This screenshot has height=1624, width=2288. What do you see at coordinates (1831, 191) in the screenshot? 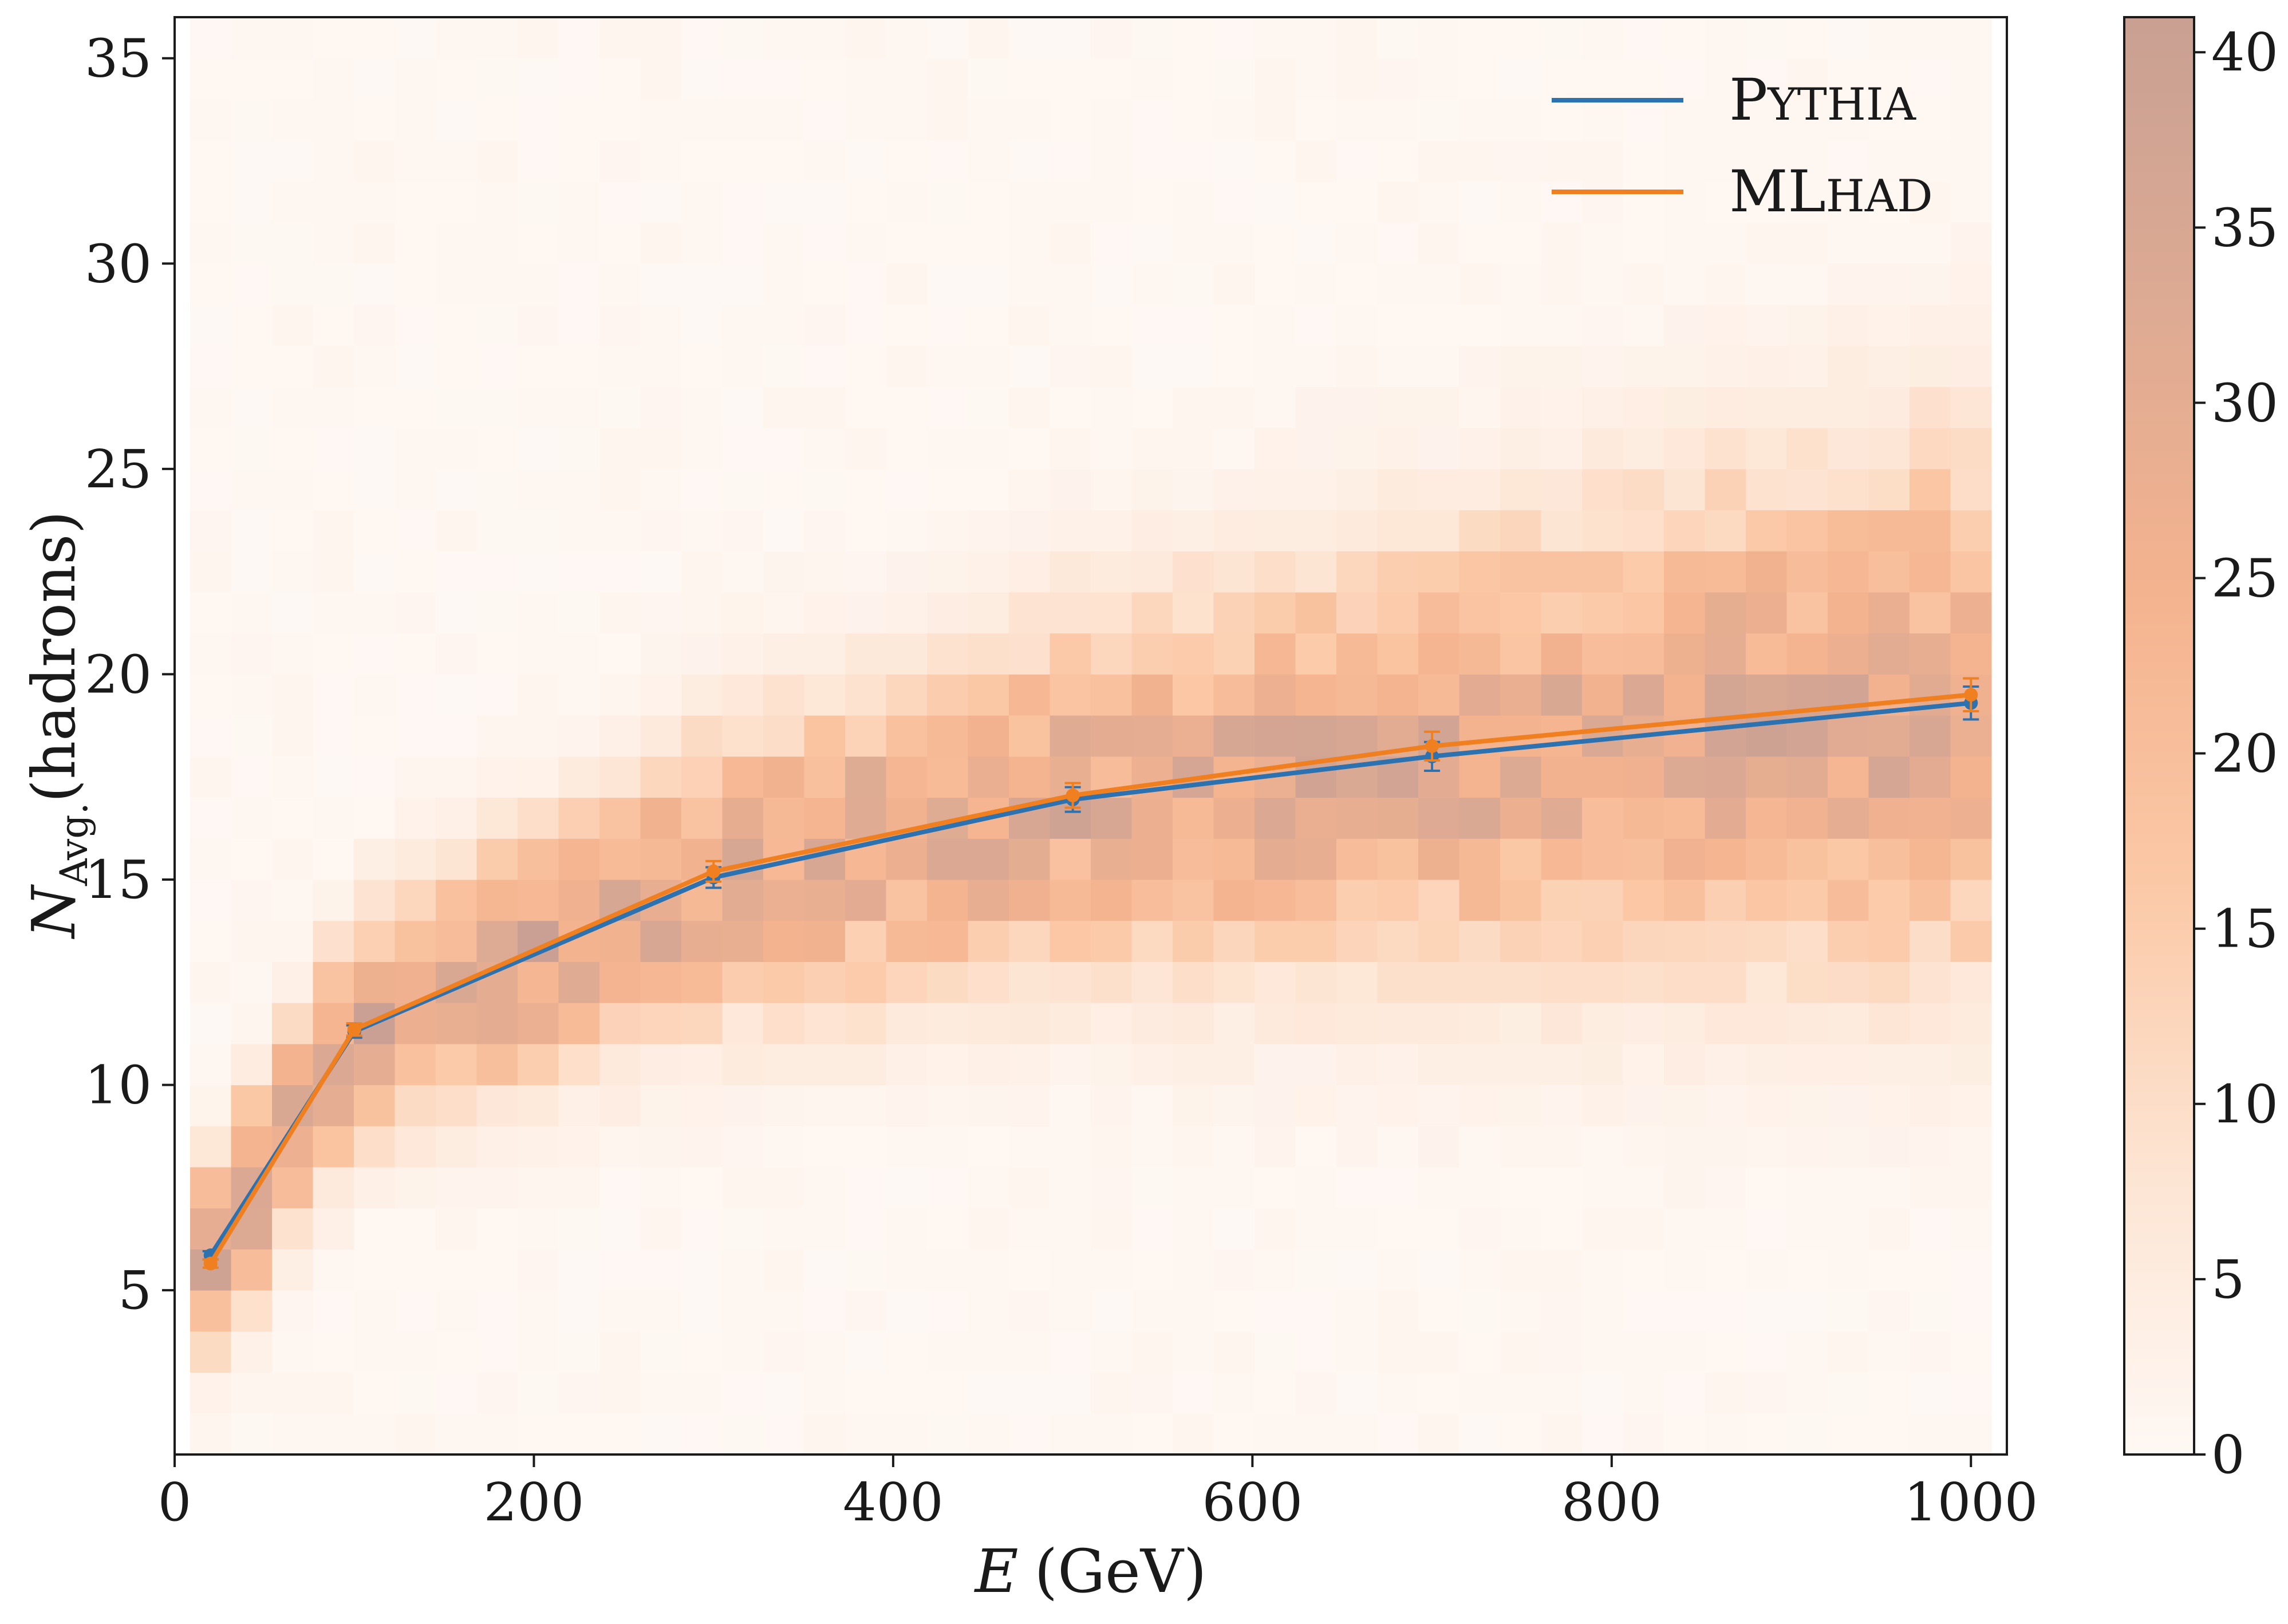
I see `legend-label: MLHAD` at bounding box center [1831, 191].